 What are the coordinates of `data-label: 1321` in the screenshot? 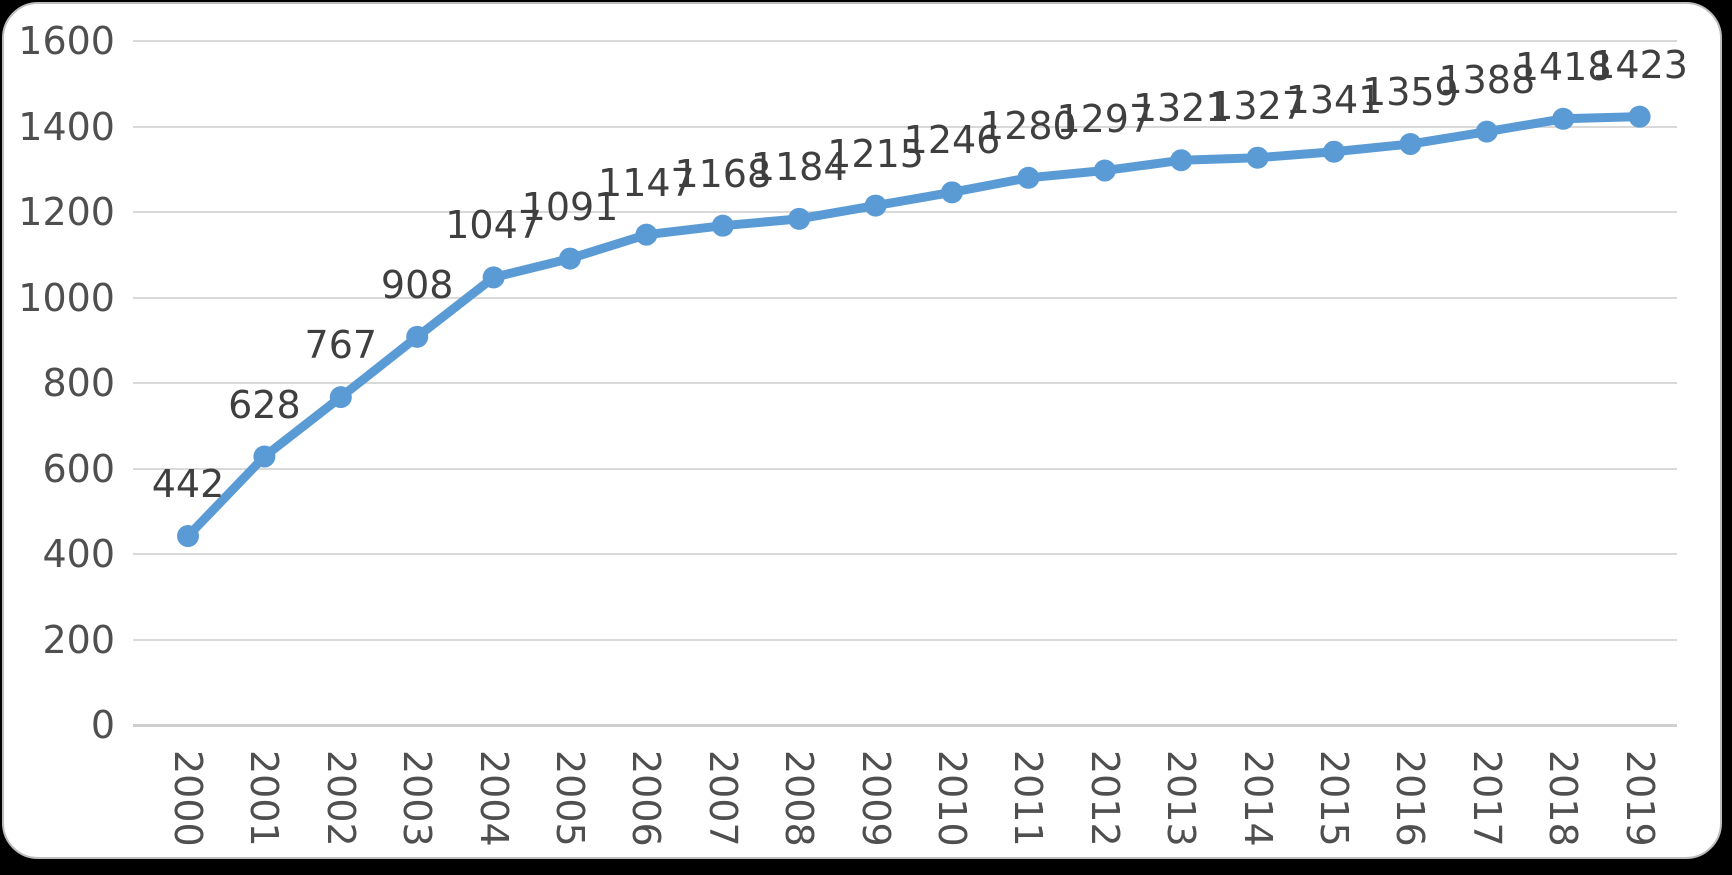 It's located at (1181, 108).